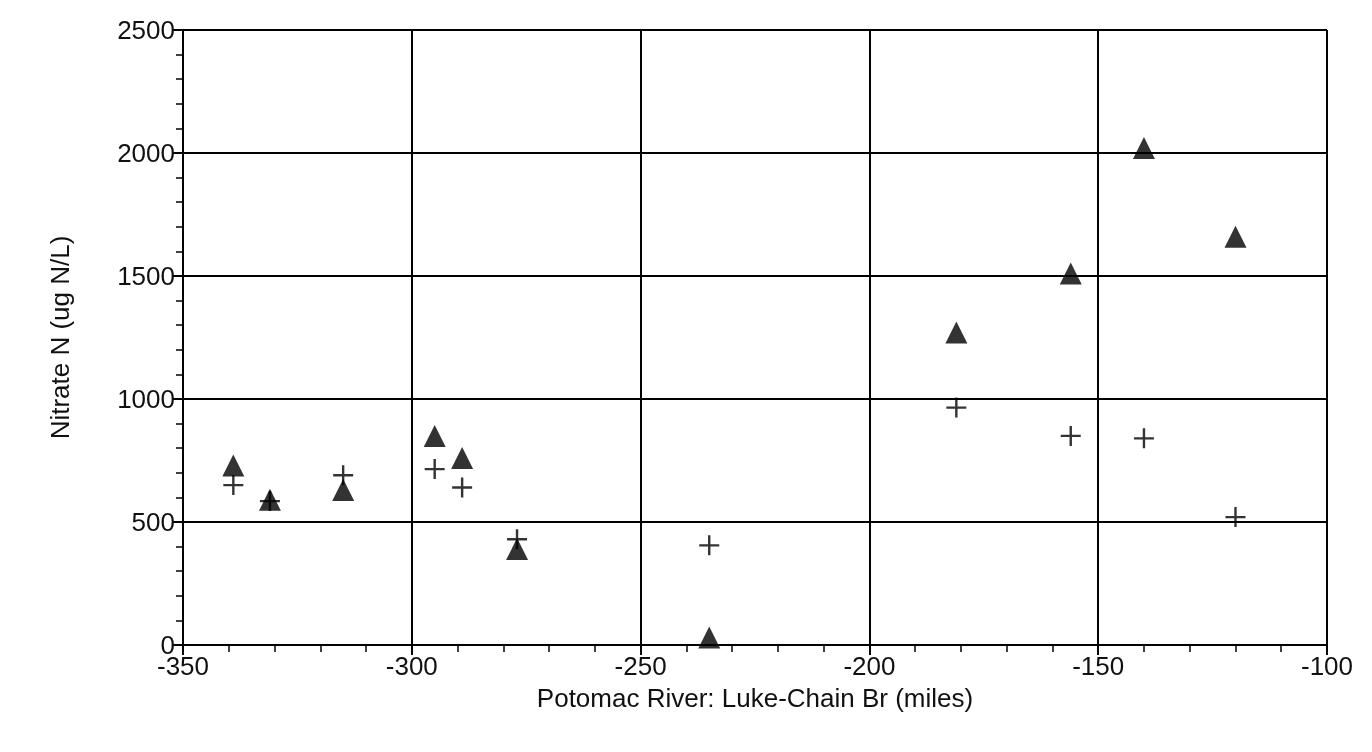 This screenshot has width=1372, height=752. Describe the element at coordinates (1098, 666) in the screenshot. I see `x-tick-label: -150` at that location.